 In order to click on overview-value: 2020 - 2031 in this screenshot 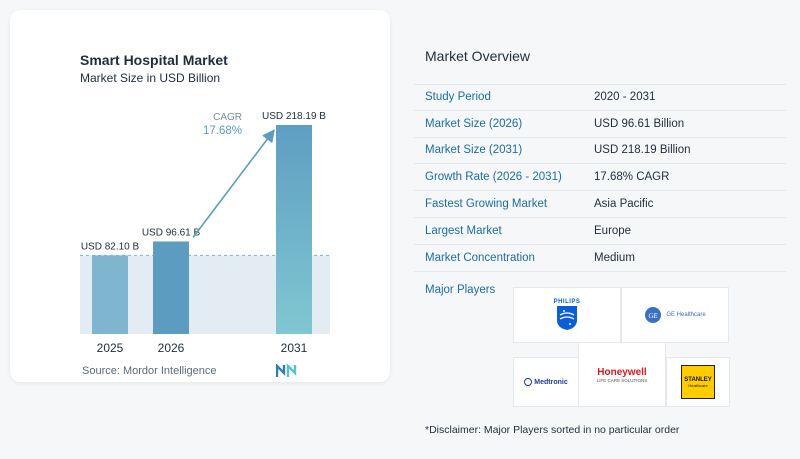, I will do `click(625, 97)`.